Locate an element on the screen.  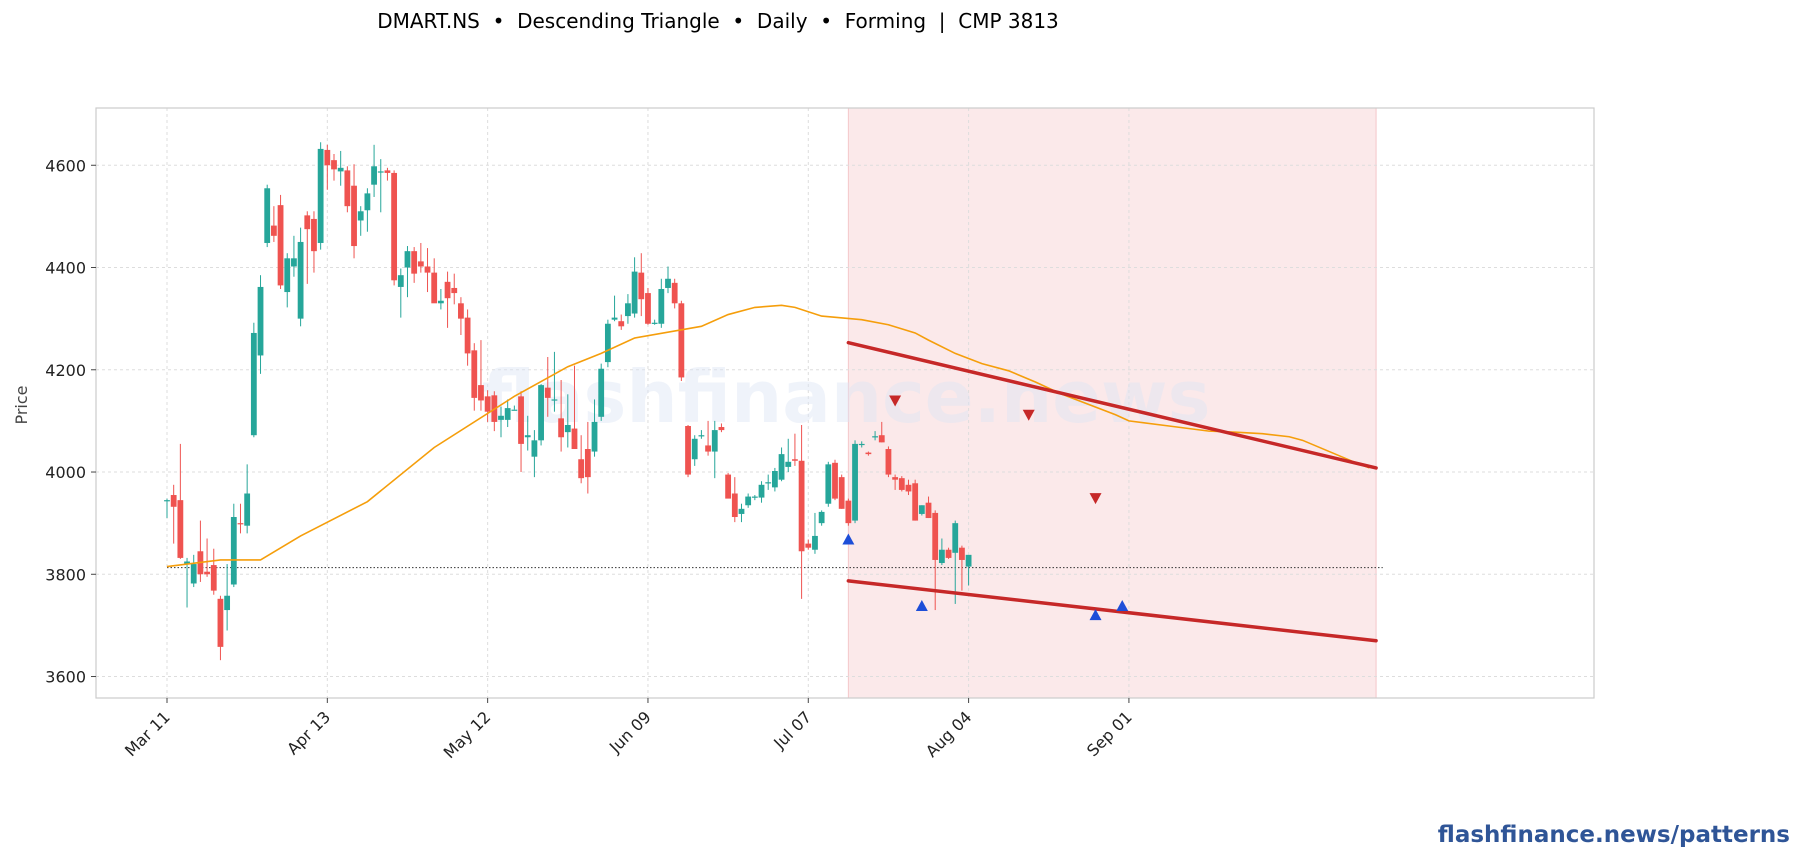
y-tick-label: 3800 is located at coordinates (65, 574).